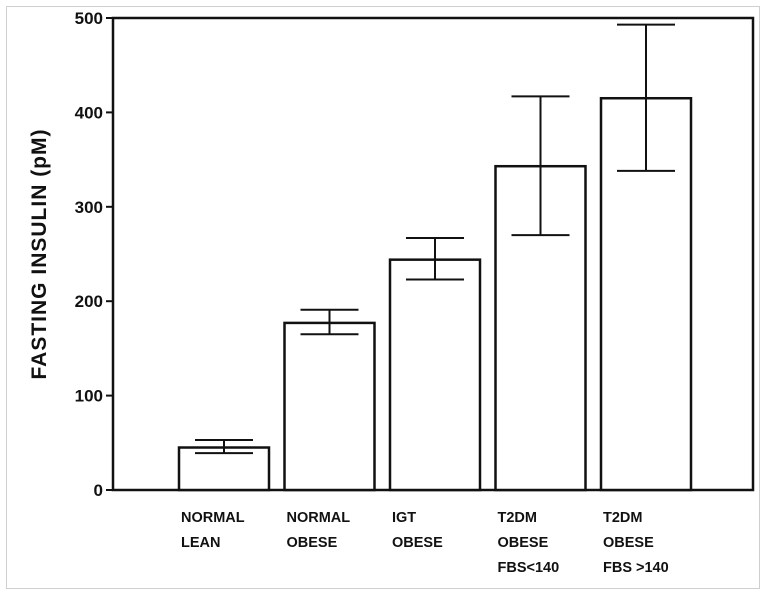 The height and width of the screenshot is (595, 768). What do you see at coordinates (89, 301) in the screenshot?
I see `y-tick-label: 200` at bounding box center [89, 301].